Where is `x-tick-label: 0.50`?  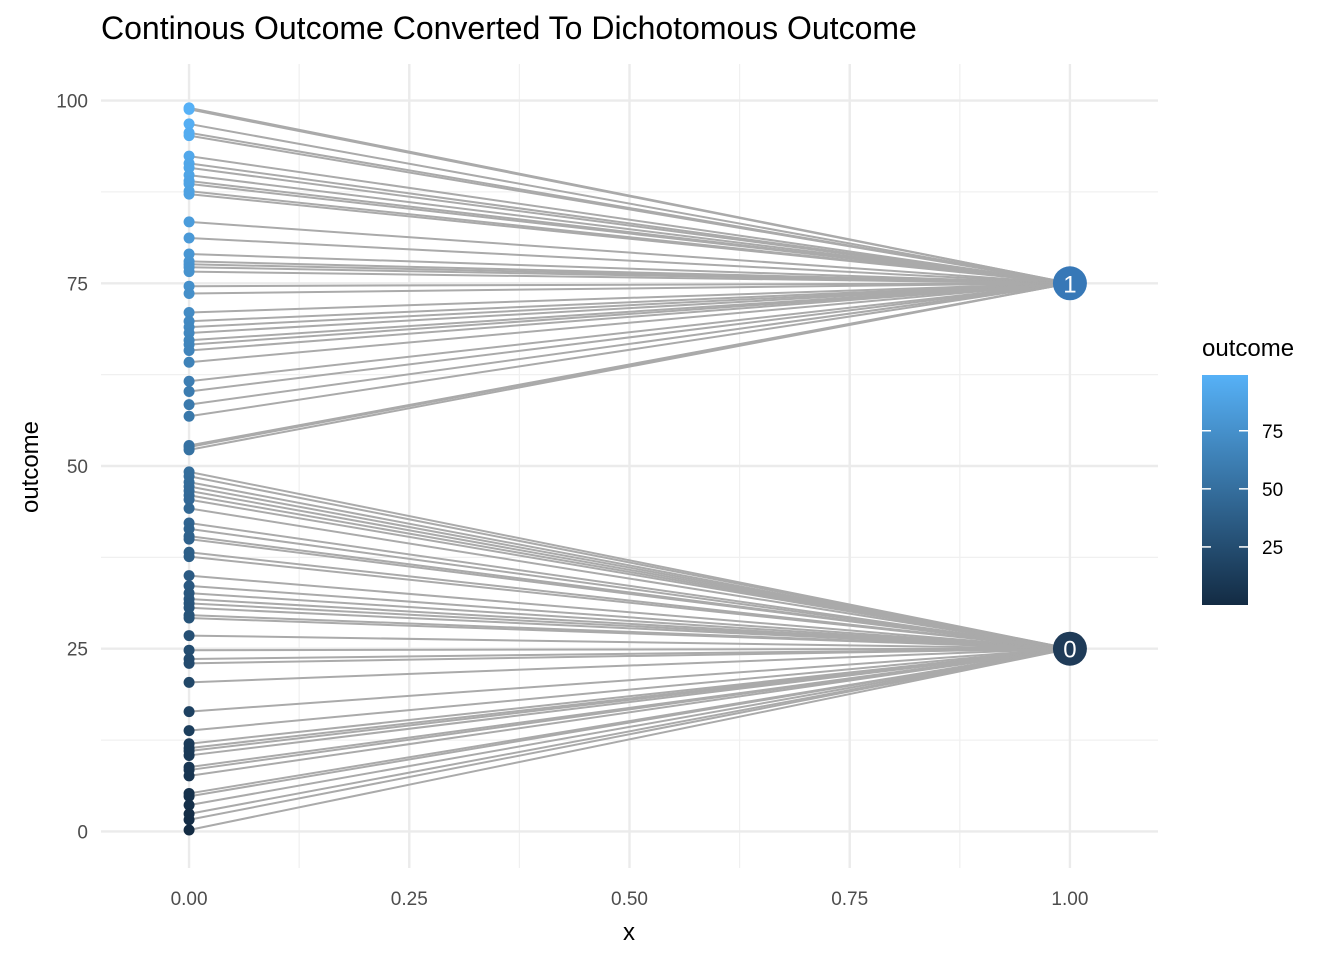 x-tick-label: 0.50 is located at coordinates (629, 899).